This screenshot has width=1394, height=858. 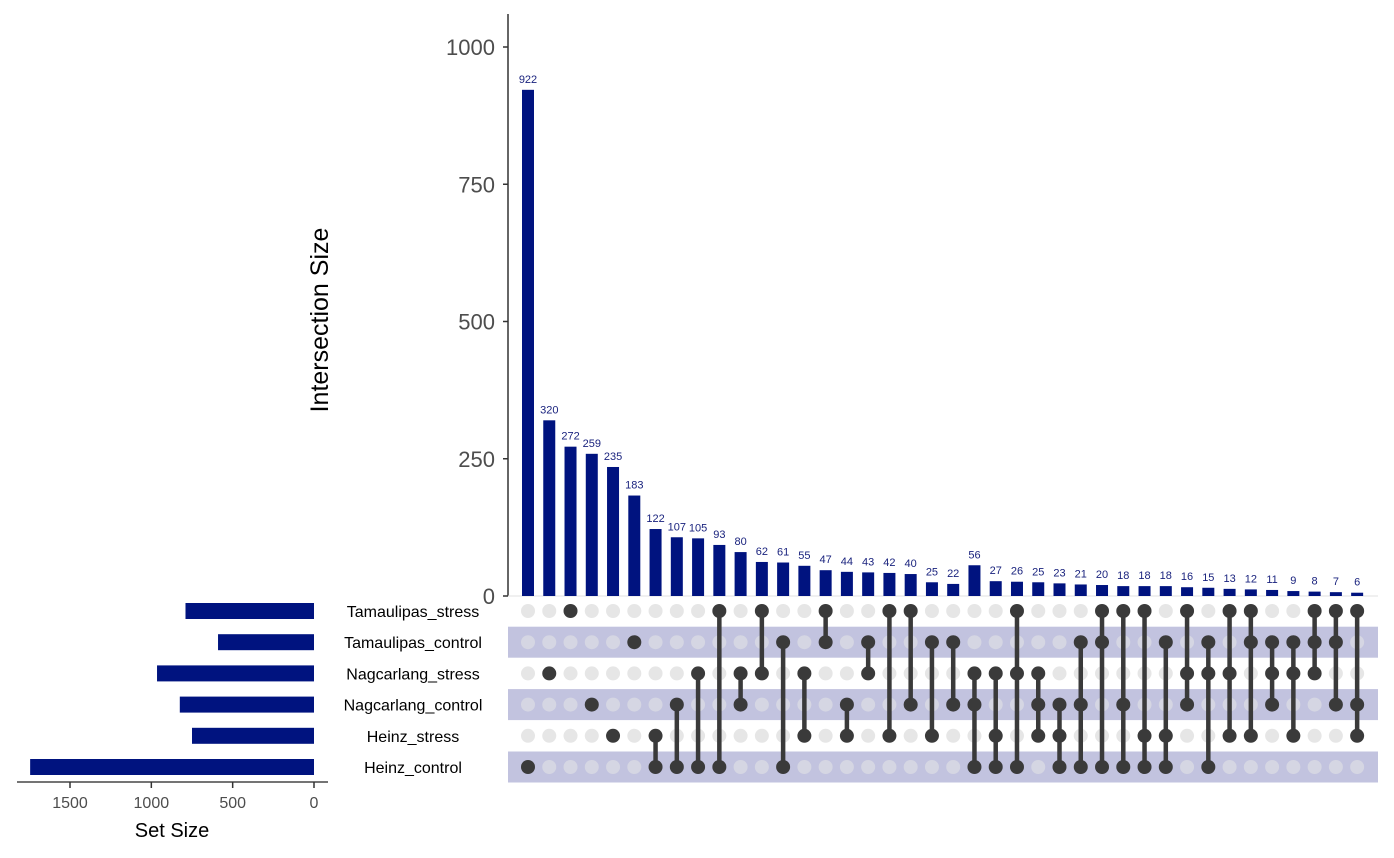 What do you see at coordinates (246, 704) in the screenshot?
I see `set-size-bar` at bounding box center [246, 704].